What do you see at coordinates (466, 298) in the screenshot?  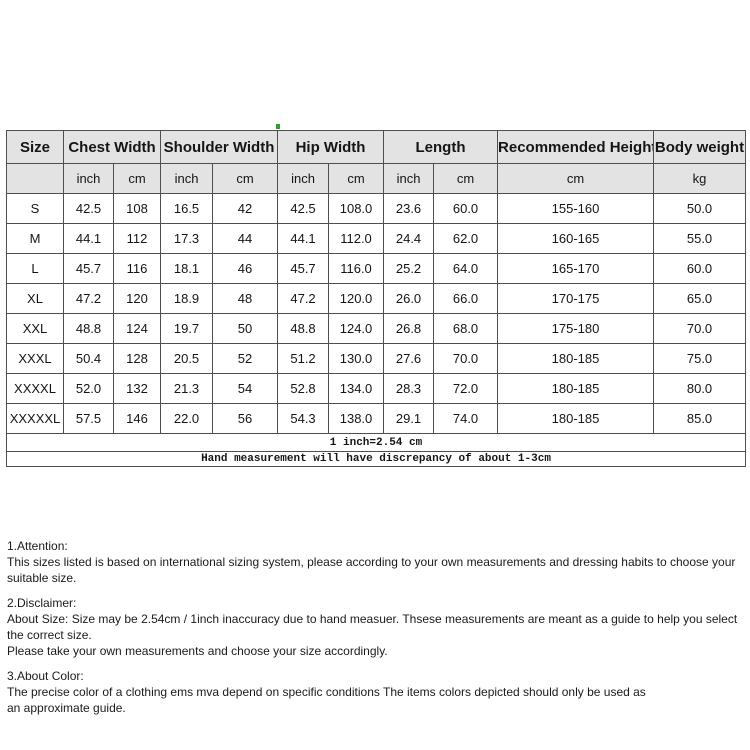 I see `cell-length-cm: 66.0` at bounding box center [466, 298].